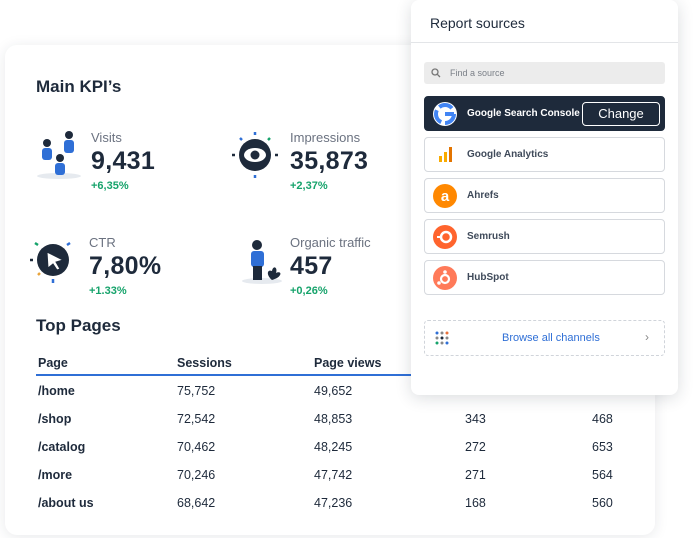 The width and height of the screenshot is (700, 538). Describe the element at coordinates (483, 195) in the screenshot. I see `source-name: Ahrefs` at that location.